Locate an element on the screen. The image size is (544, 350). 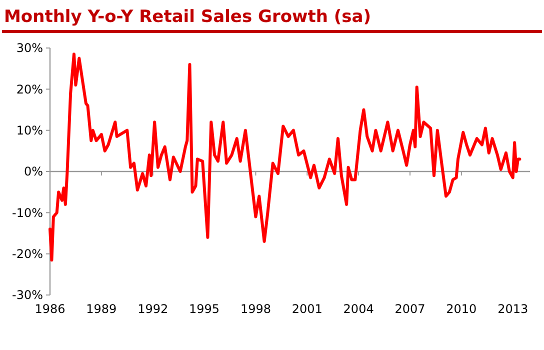
y-tick-label: -30% is located at coordinates (27, 295).